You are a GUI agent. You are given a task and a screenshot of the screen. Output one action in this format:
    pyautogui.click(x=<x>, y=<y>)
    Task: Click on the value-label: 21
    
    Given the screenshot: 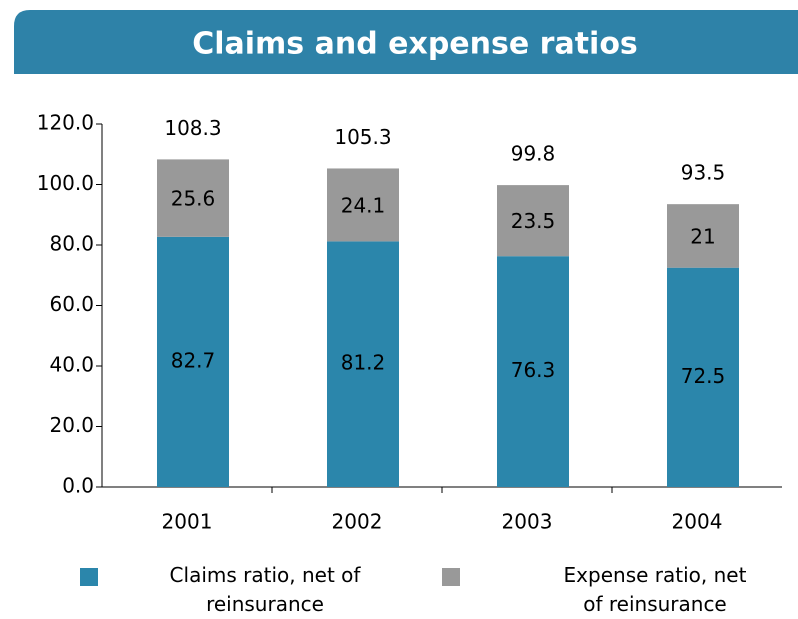 What is the action you would take?
    pyautogui.click(x=702, y=236)
    